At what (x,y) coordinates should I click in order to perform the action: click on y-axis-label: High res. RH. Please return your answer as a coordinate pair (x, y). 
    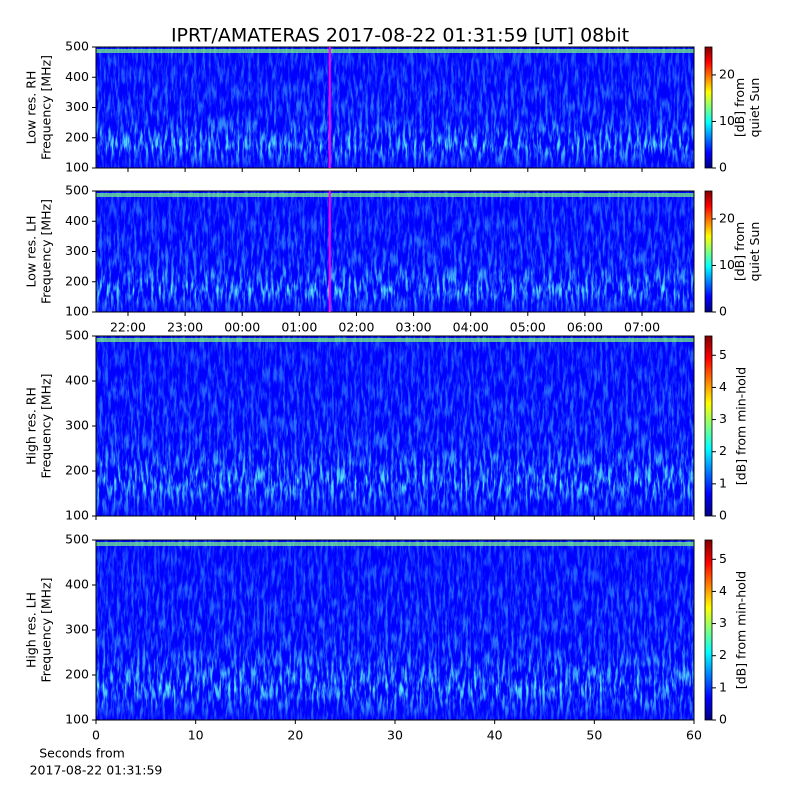
    Looking at the image, I should click on (31, 426).